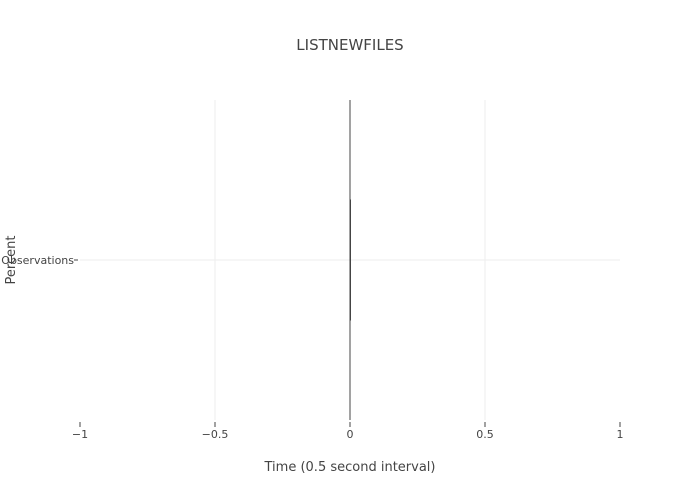  I want to click on chart-title: LISTNEWFILES, so click(349, 45).